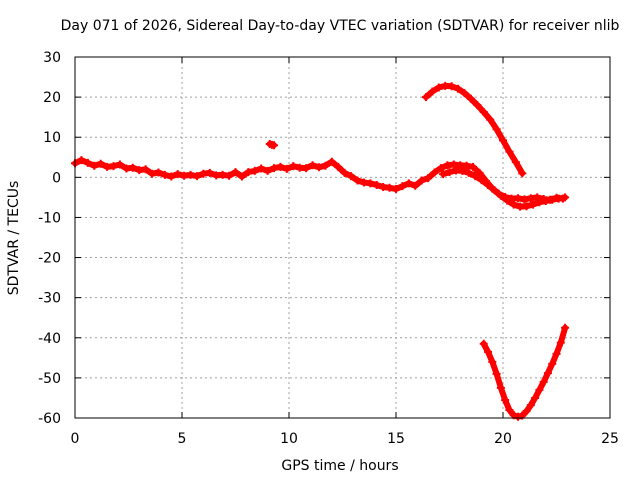  What do you see at coordinates (504, 188) in the screenshot?
I see `series-mid-lower-band` at bounding box center [504, 188].